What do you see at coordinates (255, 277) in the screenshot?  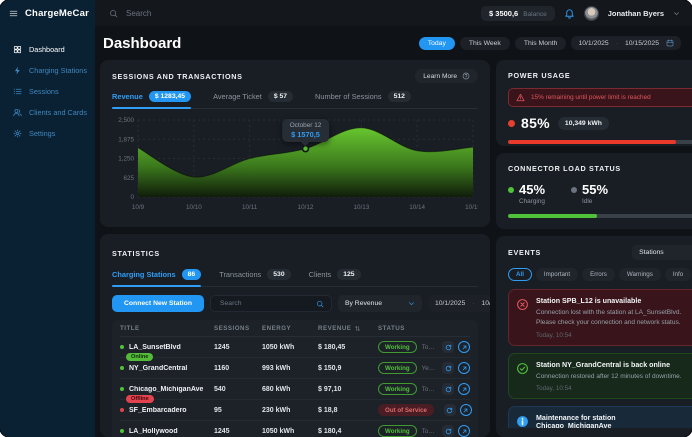 I see `tab-transactions: Transactions 530` at bounding box center [255, 277].